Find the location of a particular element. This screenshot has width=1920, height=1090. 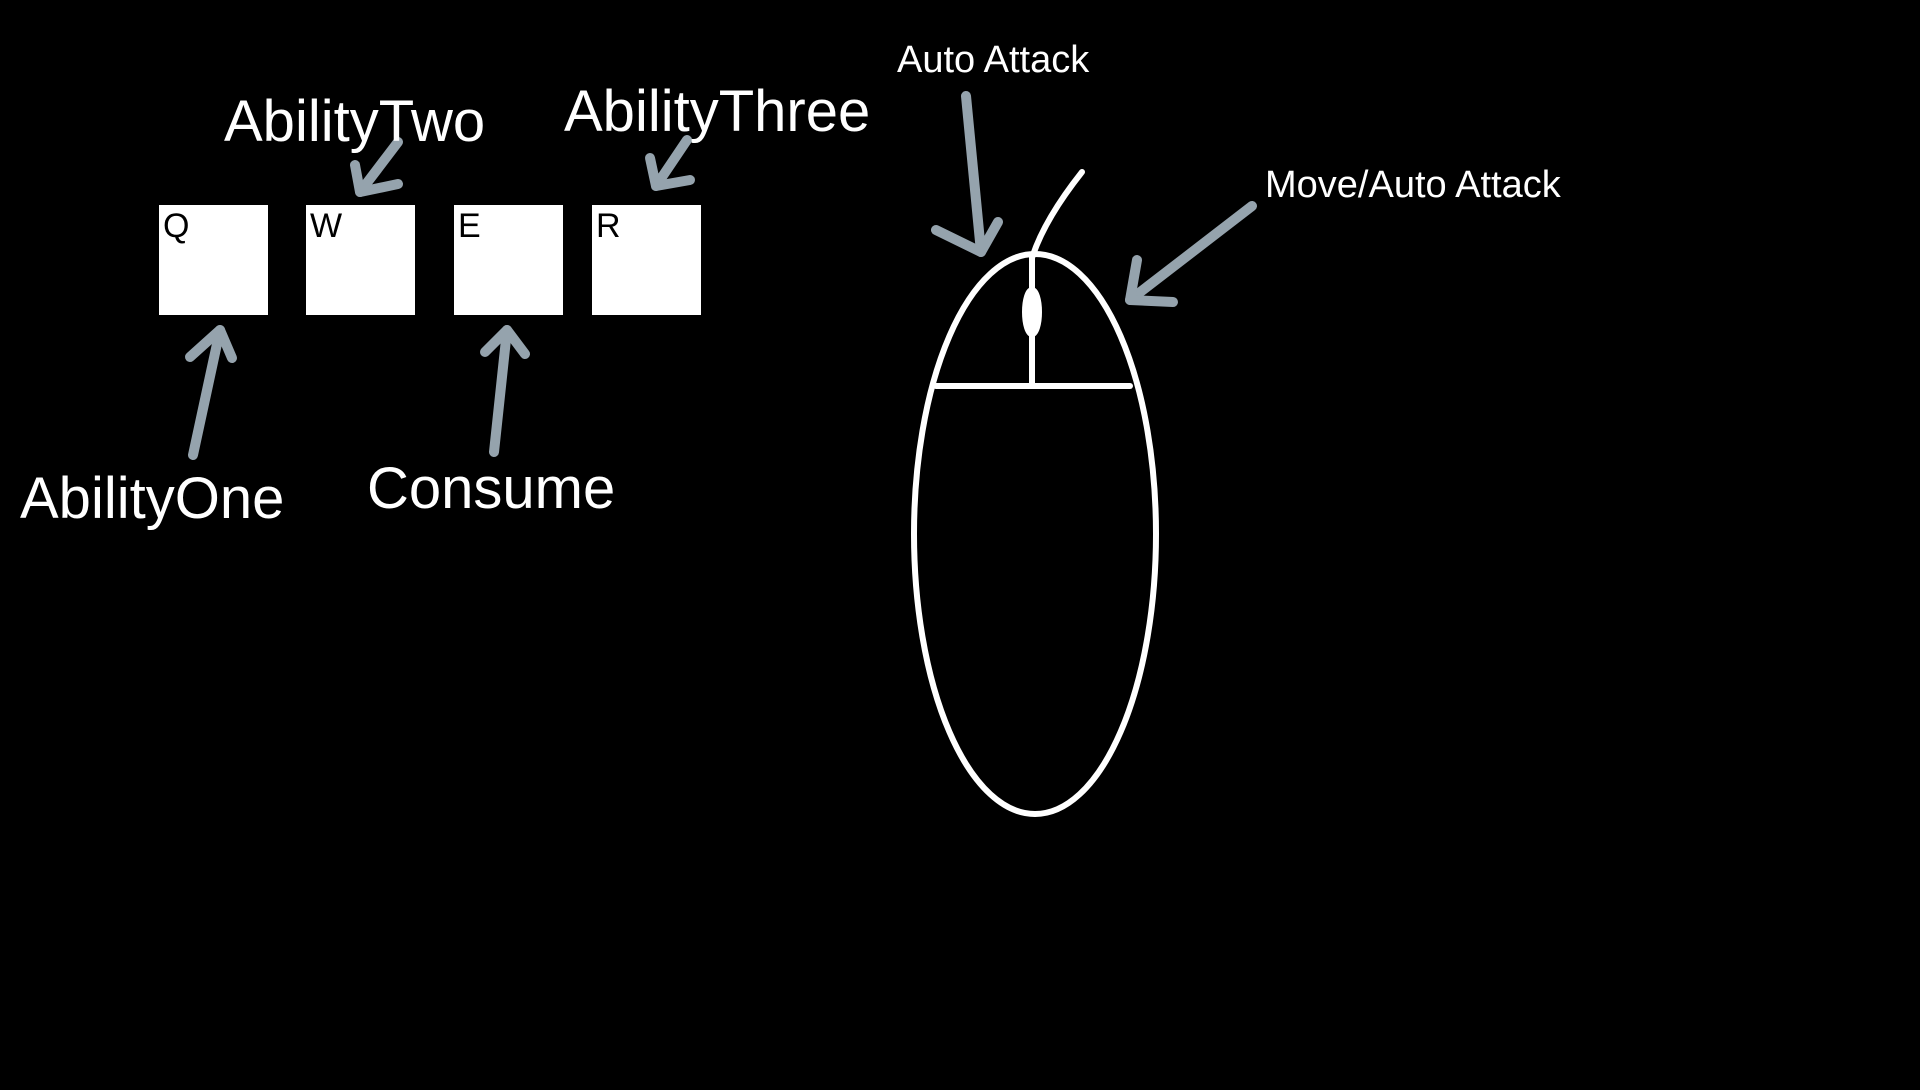

key-q-letter: Q is located at coordinates (176, 226).